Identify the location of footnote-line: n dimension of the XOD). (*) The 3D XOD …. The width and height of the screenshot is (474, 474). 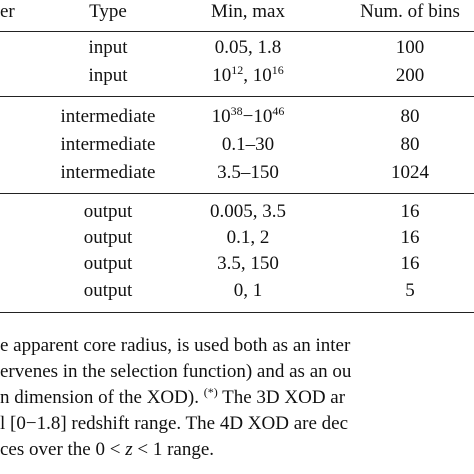
(173, 396).